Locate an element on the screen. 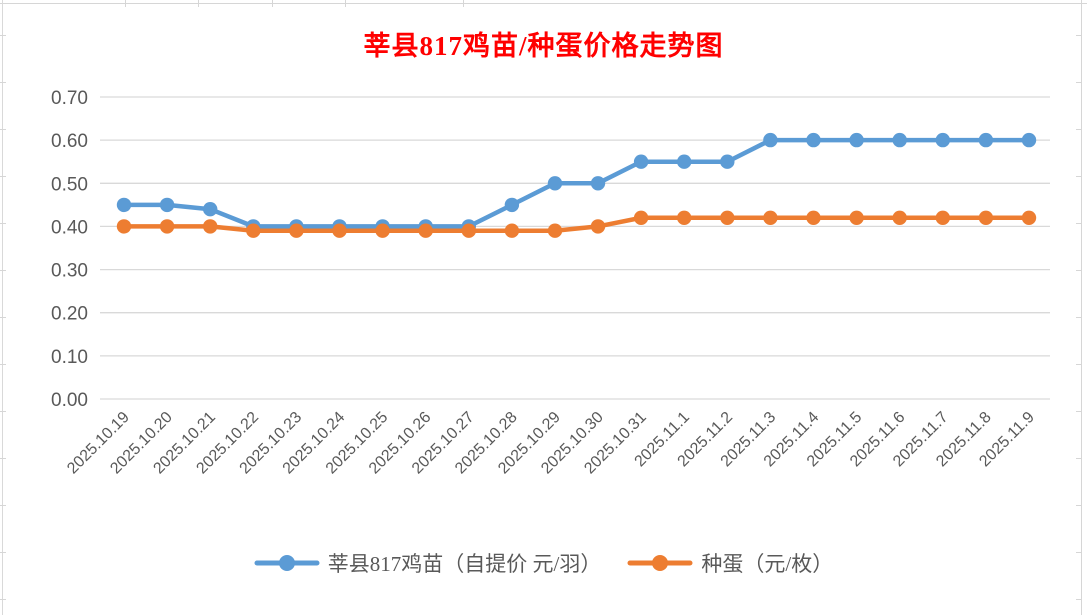  spreadsheet-top-gridline is located at coordinates (543, 3).